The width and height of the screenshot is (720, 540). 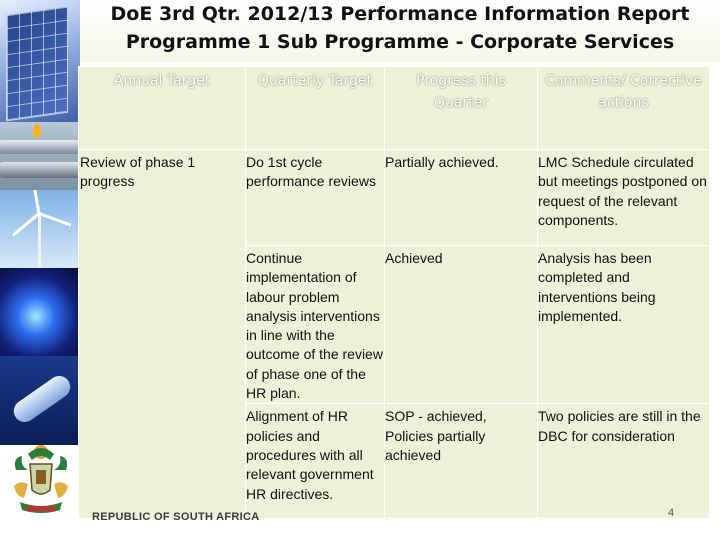 I want to click on progress-cell: Partially achieved., so click(x=461, y=197).